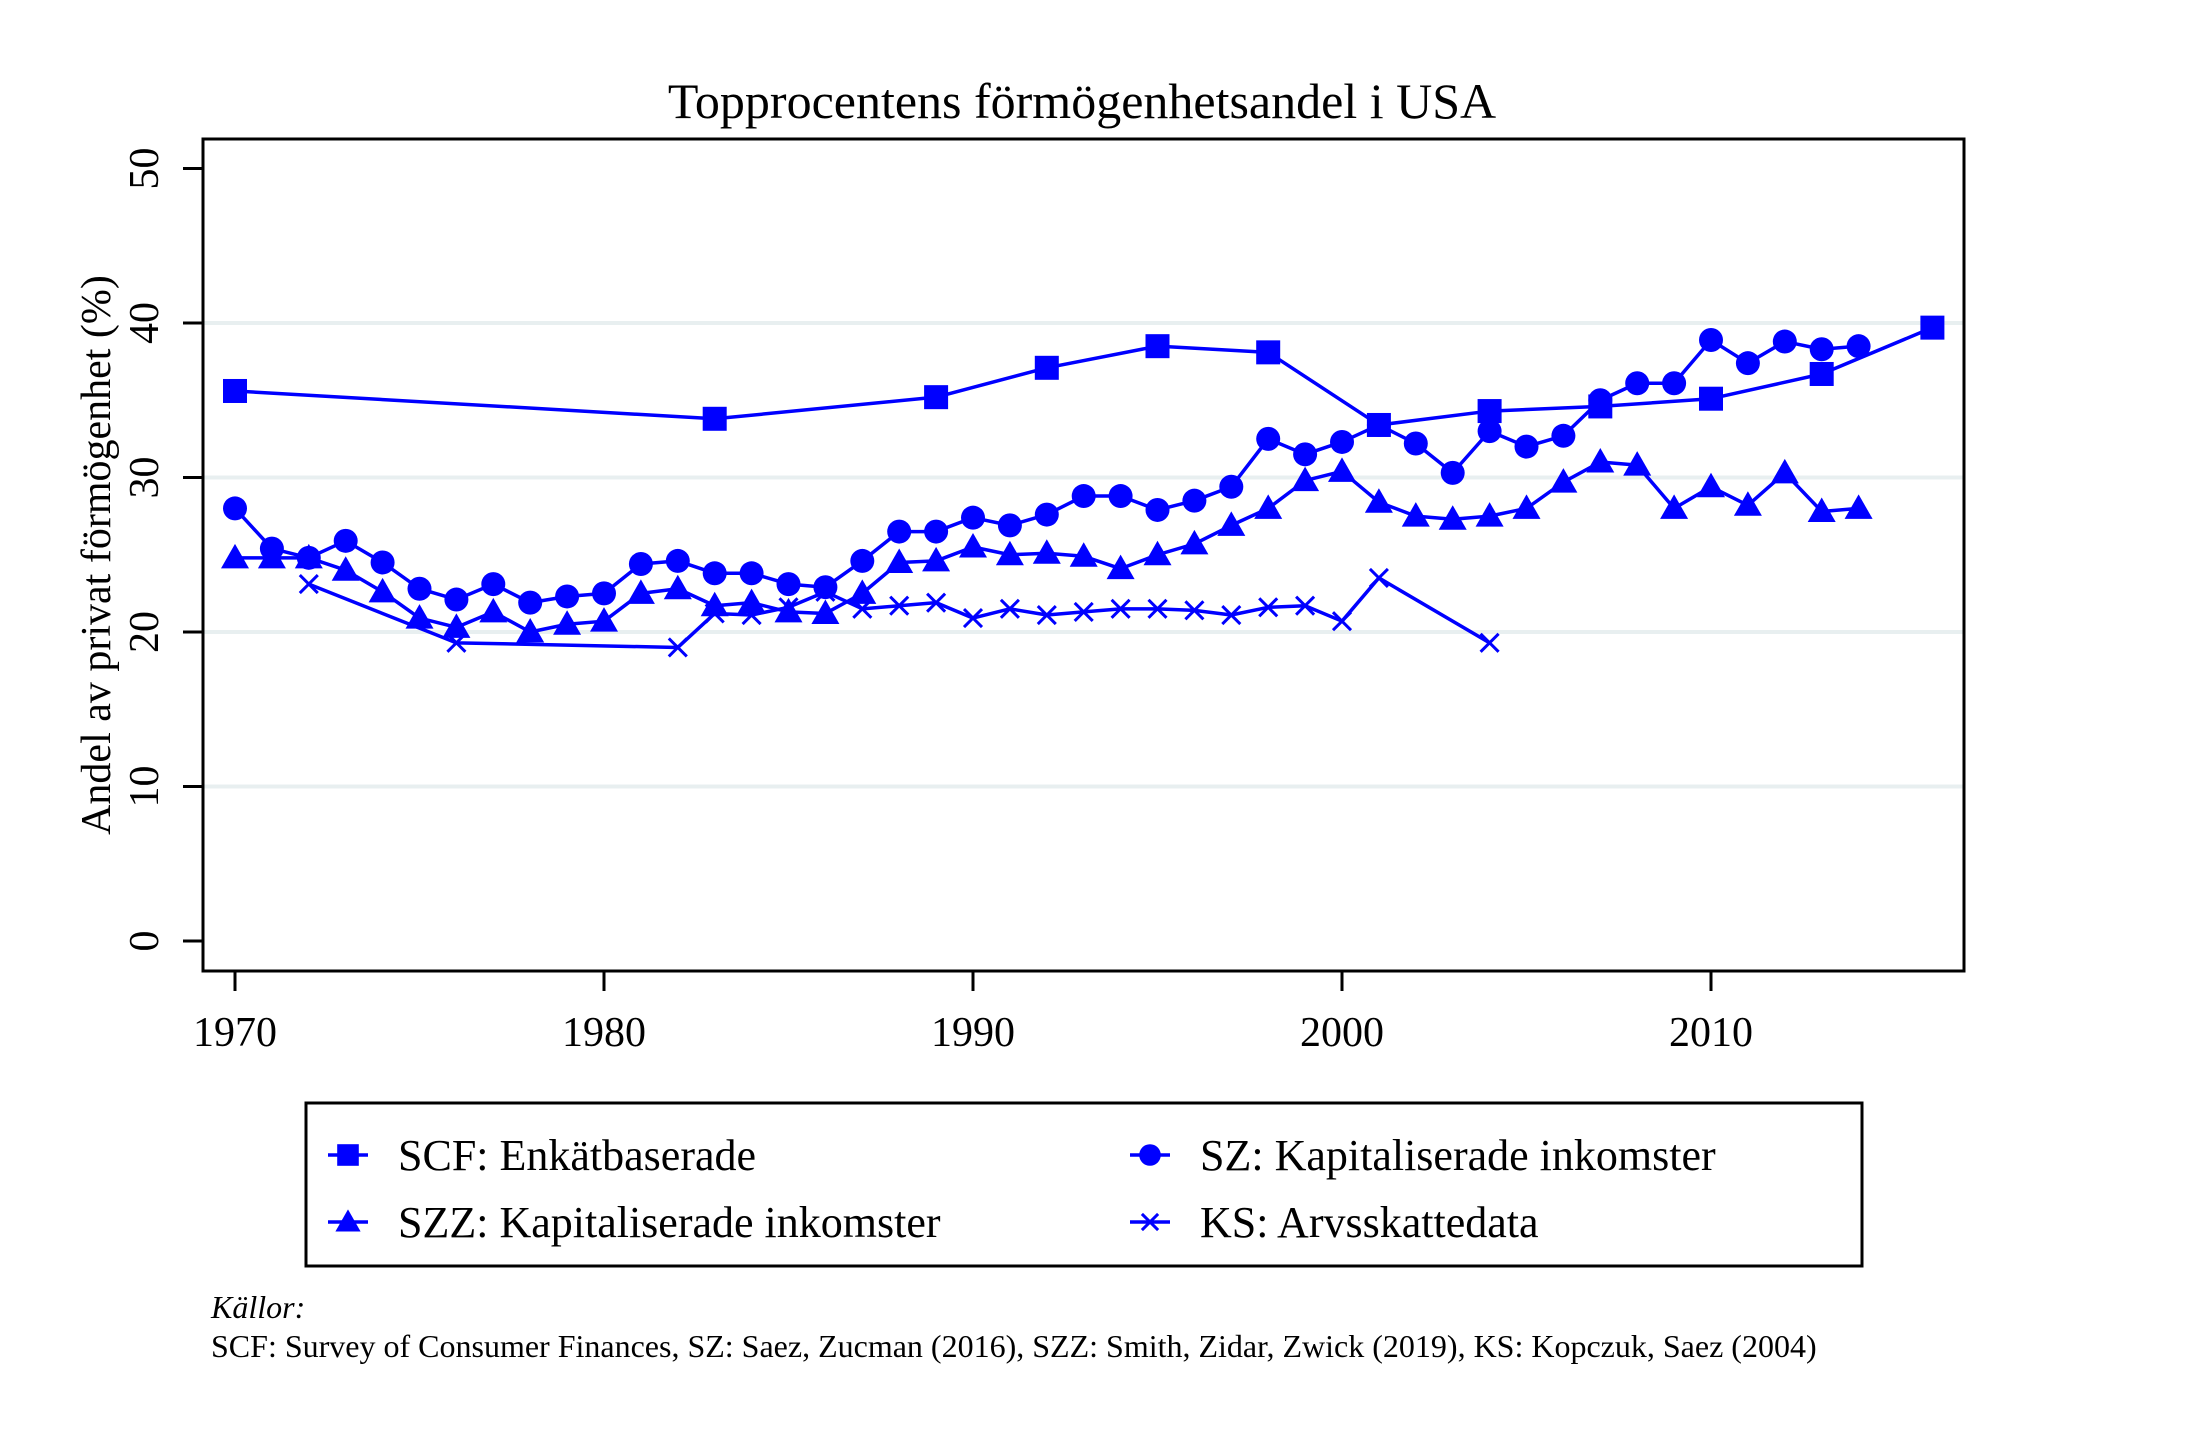 Image resolution: width=2201 pixels, height=1442 pixels. I want to click on series-line-square, so click(1084, 376).